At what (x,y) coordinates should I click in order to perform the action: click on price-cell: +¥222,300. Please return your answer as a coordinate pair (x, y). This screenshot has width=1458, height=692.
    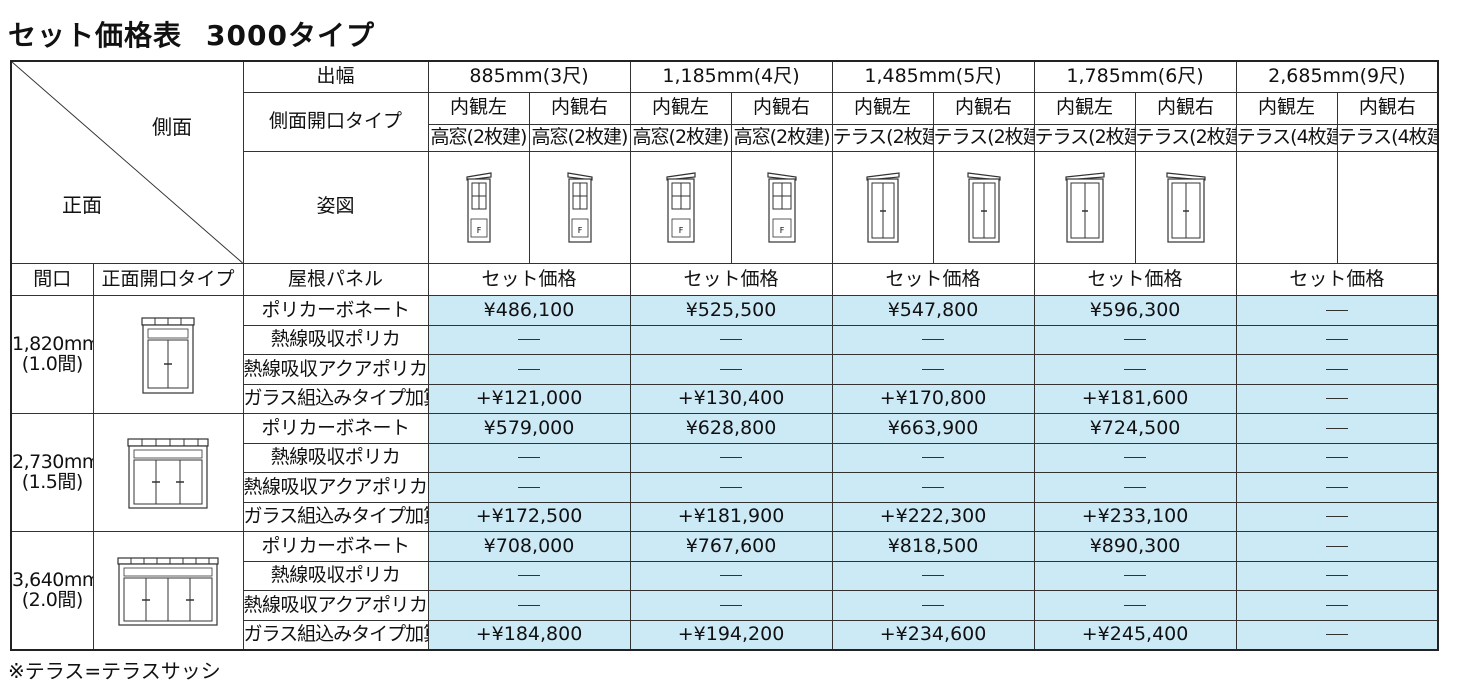
    Looking at the image, I should click on (933, 517).